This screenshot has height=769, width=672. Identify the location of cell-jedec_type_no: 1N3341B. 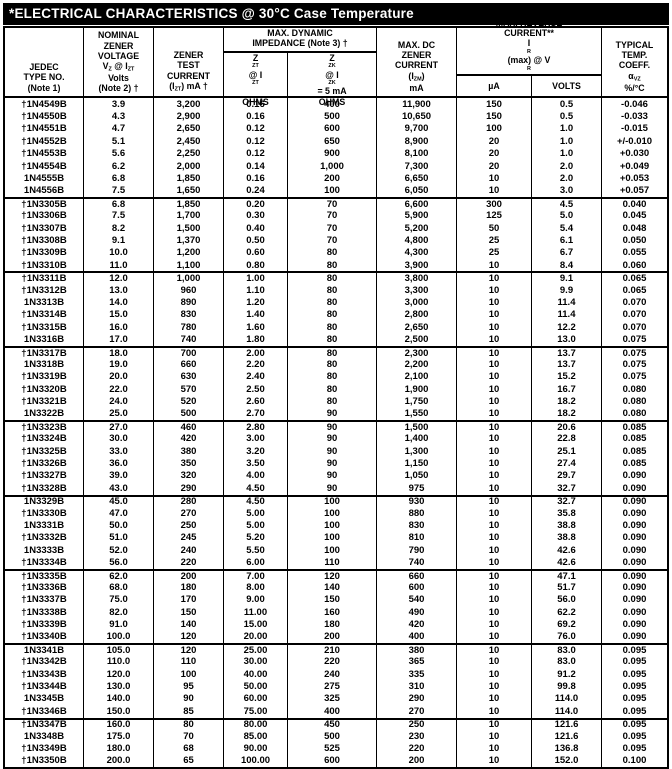
(44, 650).